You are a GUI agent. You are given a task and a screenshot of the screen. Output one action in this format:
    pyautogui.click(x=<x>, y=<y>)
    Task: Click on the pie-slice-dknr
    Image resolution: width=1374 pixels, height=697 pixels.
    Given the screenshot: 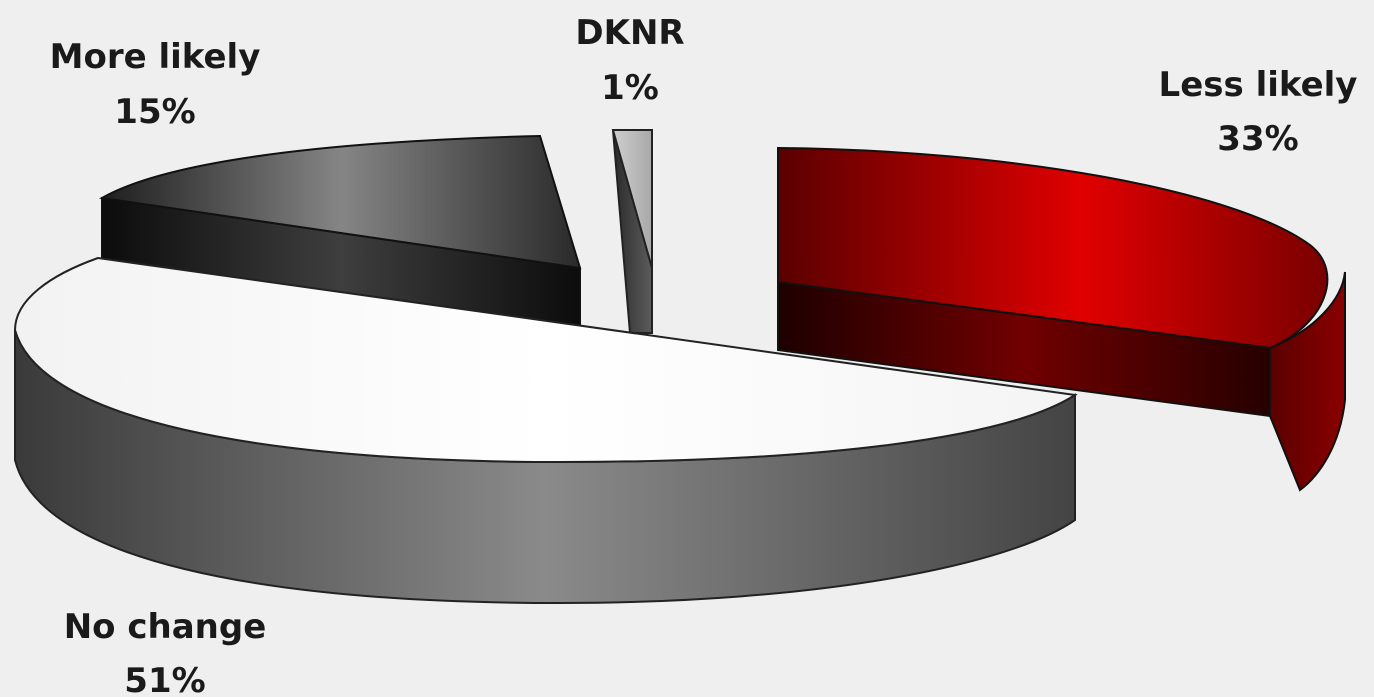 What is the action you would take?
    pyautogui.click(x=632, y=231)
    